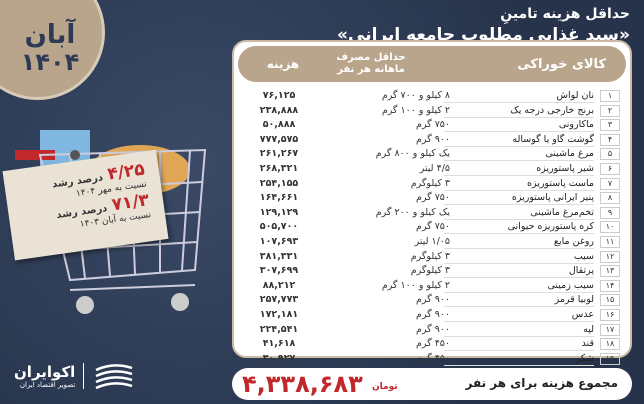 The image size is (644, 404). I want to click on ecoiran-logo-icon, so click(114, 377).